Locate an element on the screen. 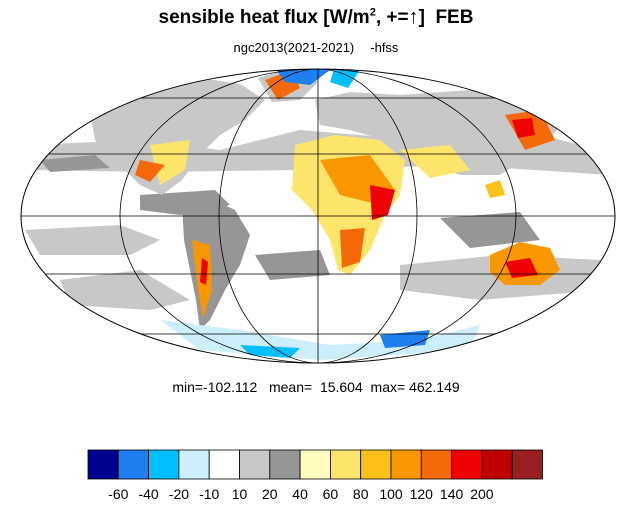 This screenshot has width=632, height=506. stats-mean: 15.604 is located at coordinates (341, 387).